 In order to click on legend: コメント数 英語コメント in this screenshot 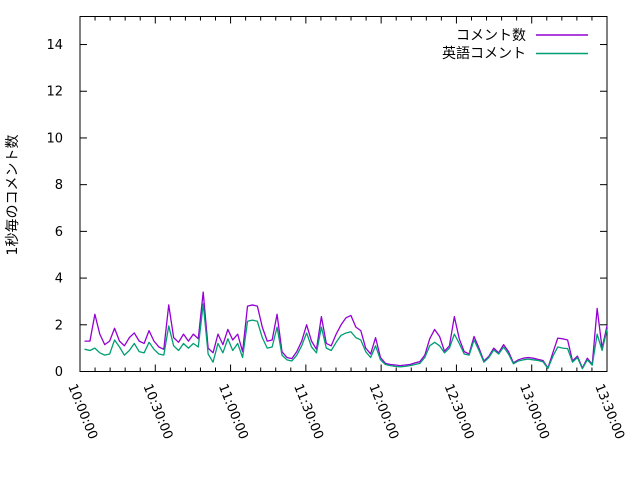, I will do `click(515, 45)`.